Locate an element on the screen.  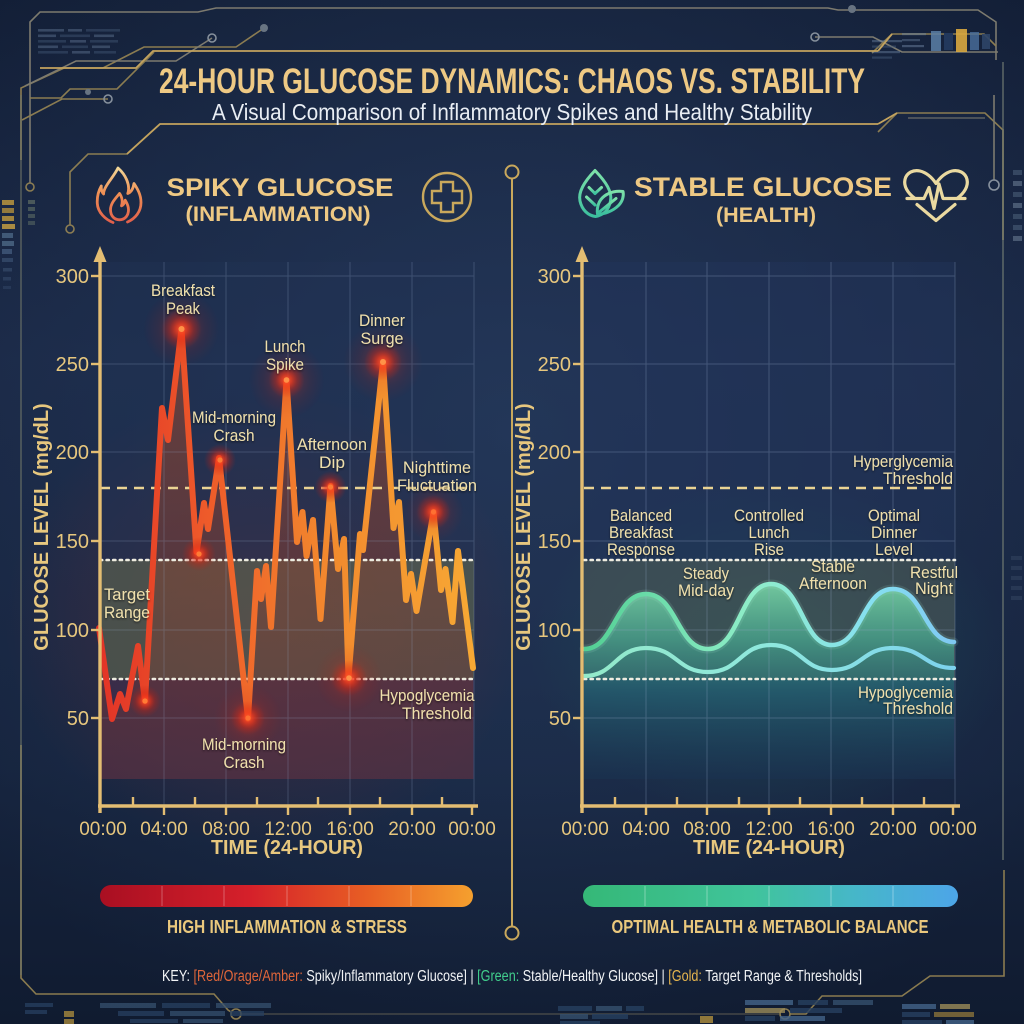
svg-text: Mid-day is located at coordinates (706, 590).